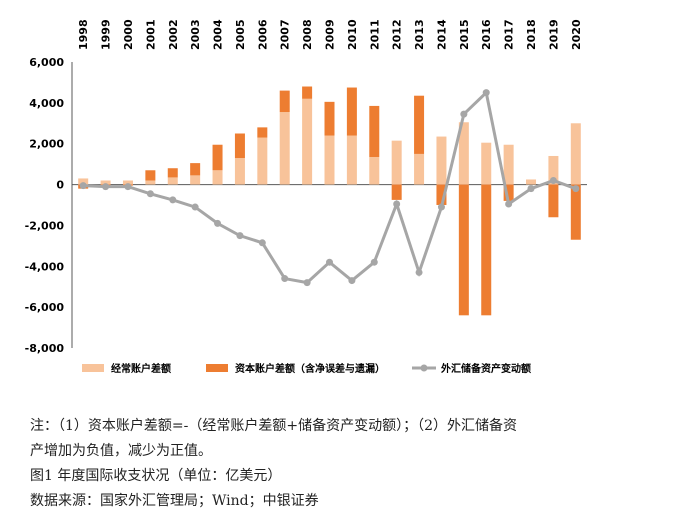 The width and height of the screenshot is (685, 529). Describe the element at coordinates (307, 92) in the screenshot. I see `bar-capital-account-2008` at that location.